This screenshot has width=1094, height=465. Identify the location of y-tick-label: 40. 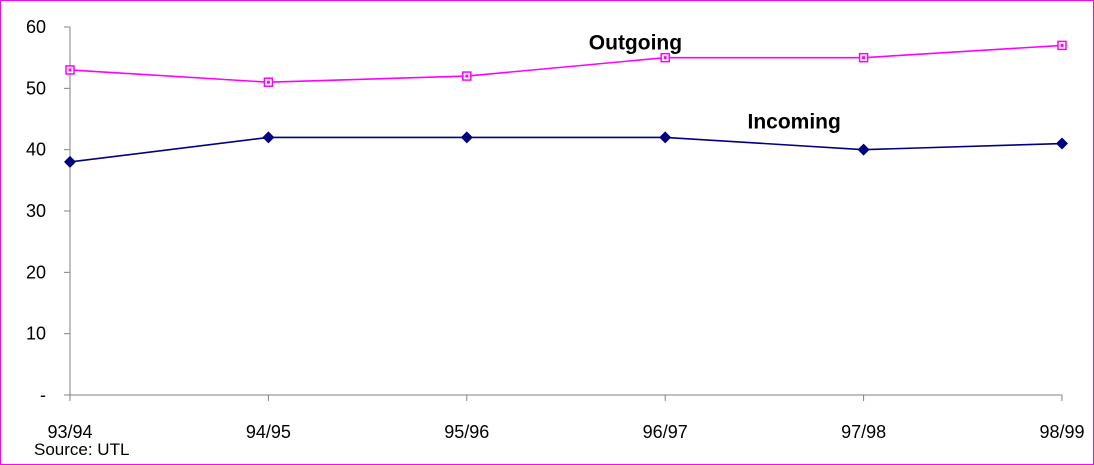
(36, 150).